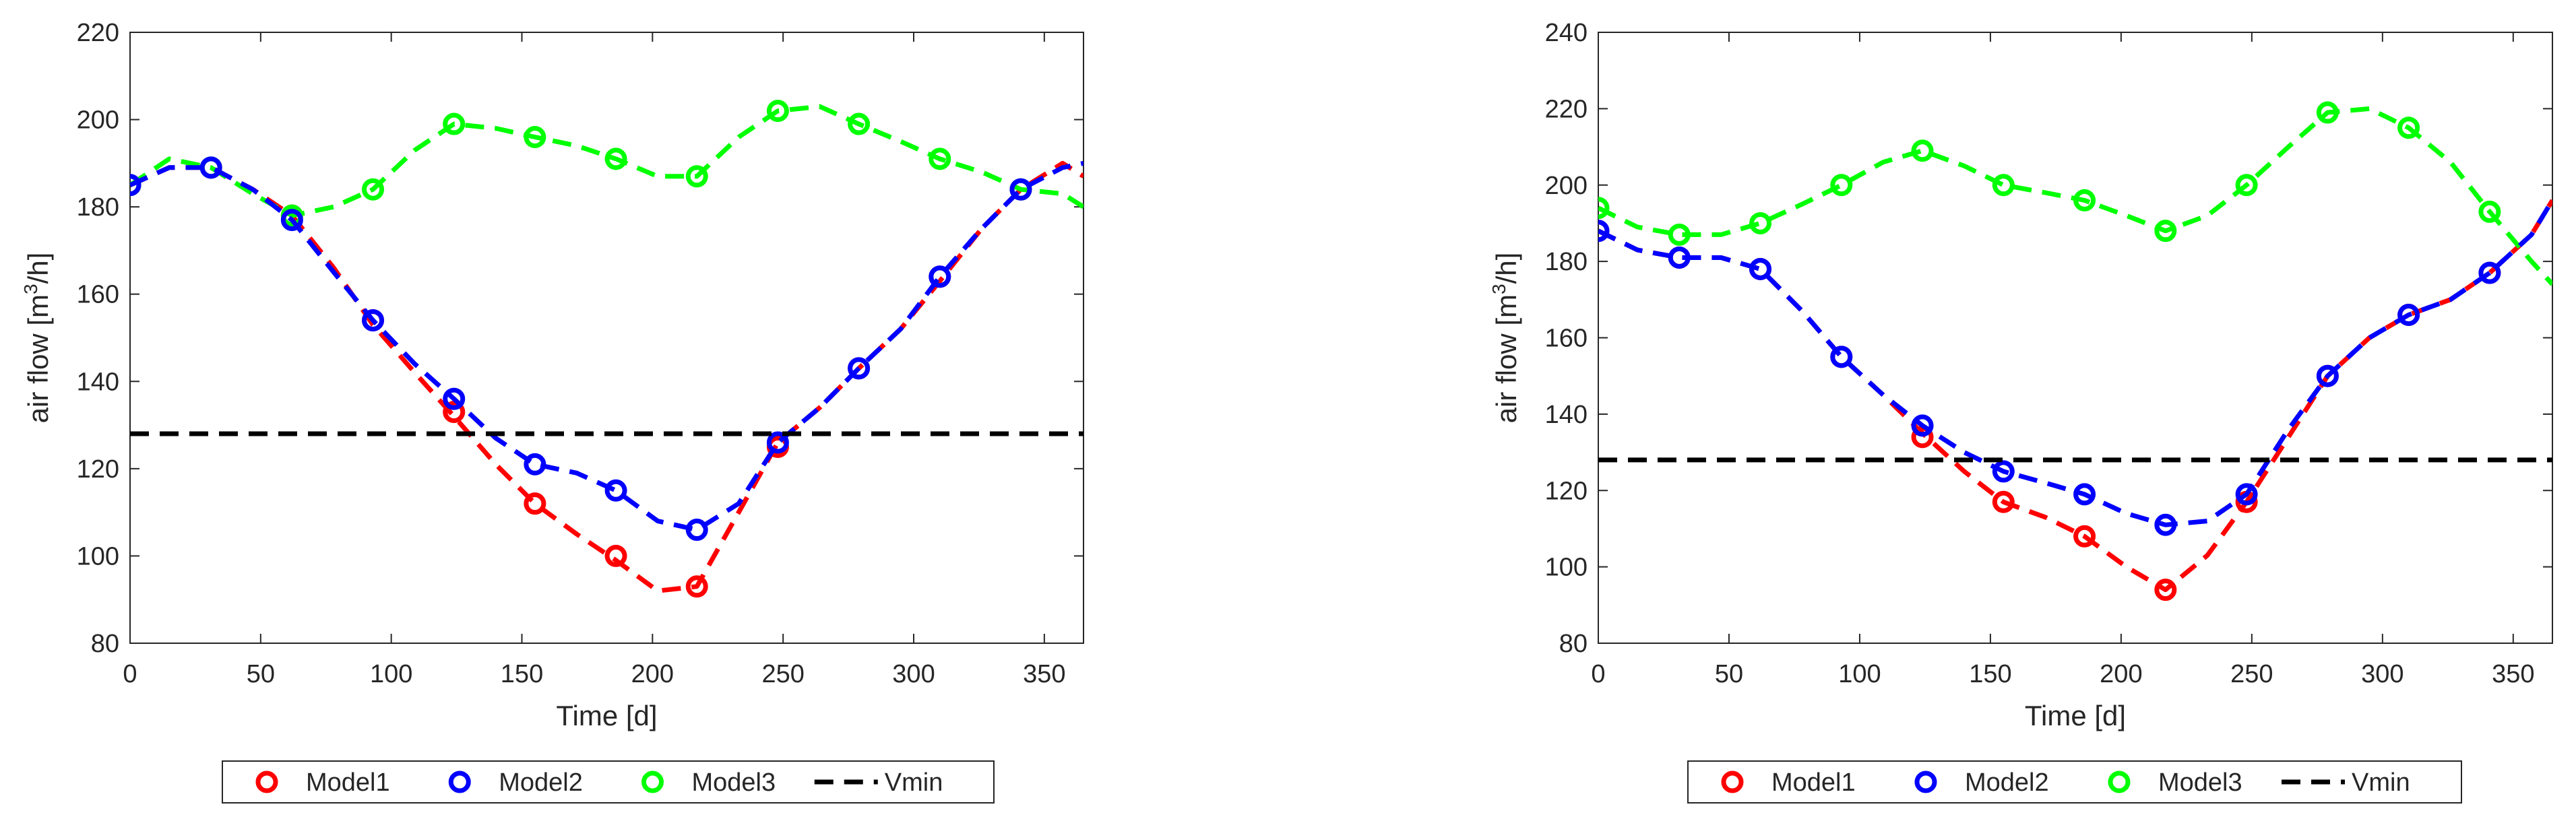 This screenshot has width=2576, height=819. What do you see at coordinates (1566, 491) in the screenshot?
I see `y-tick-label: 120` at bounding box center [1566, 491].